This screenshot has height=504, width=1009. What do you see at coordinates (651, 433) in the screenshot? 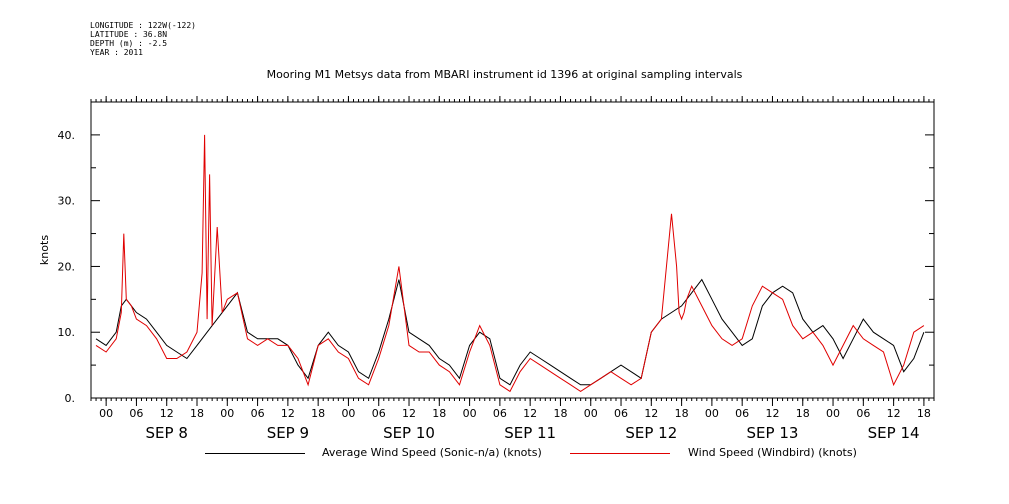
I see `x-day-label: SEP 12` at bounding box center [651, 433].